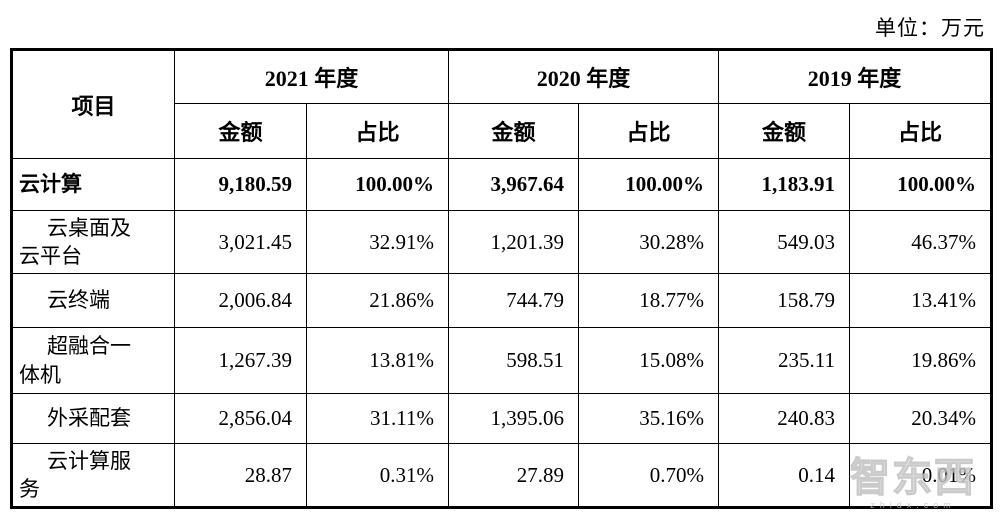  What do you see at coordinates (93, 300) in the screenshot?
I see `row-label: 云终端` at bounding box center [93, 300].